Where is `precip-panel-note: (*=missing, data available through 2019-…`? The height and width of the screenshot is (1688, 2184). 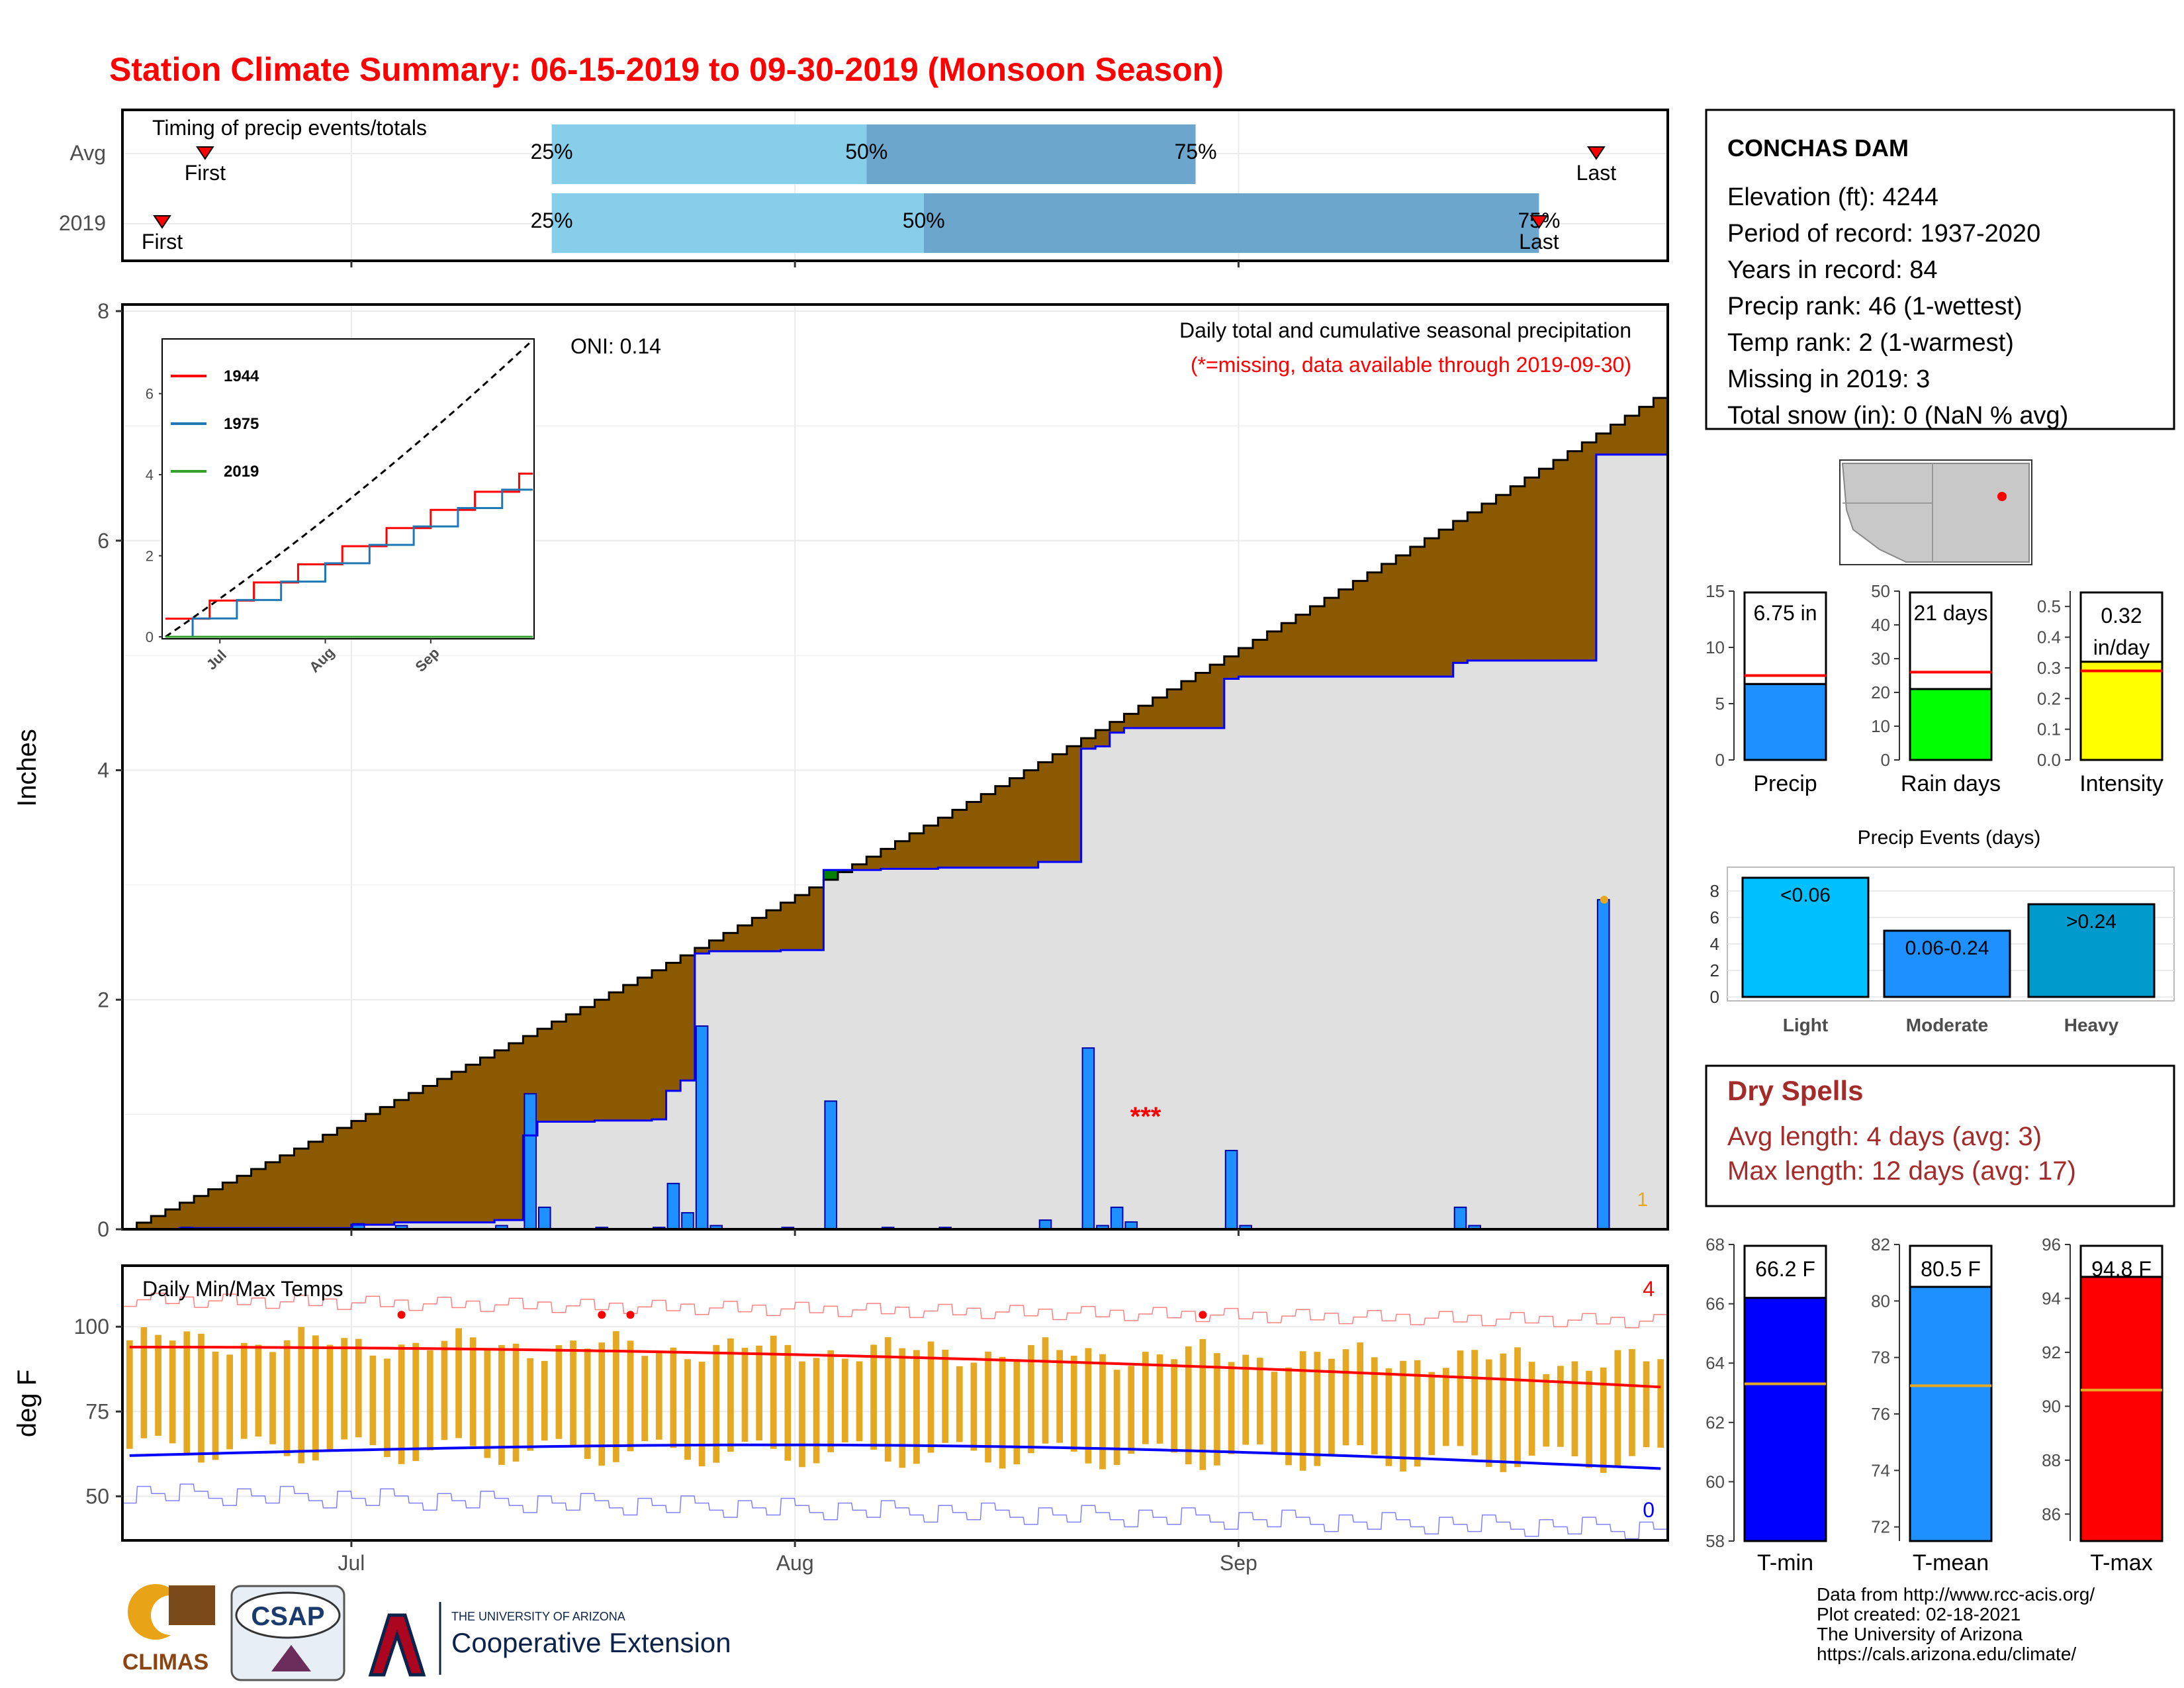
precip-panel-note: (*=missing, data available through 2019-… is located at coordinates (1411, 365).